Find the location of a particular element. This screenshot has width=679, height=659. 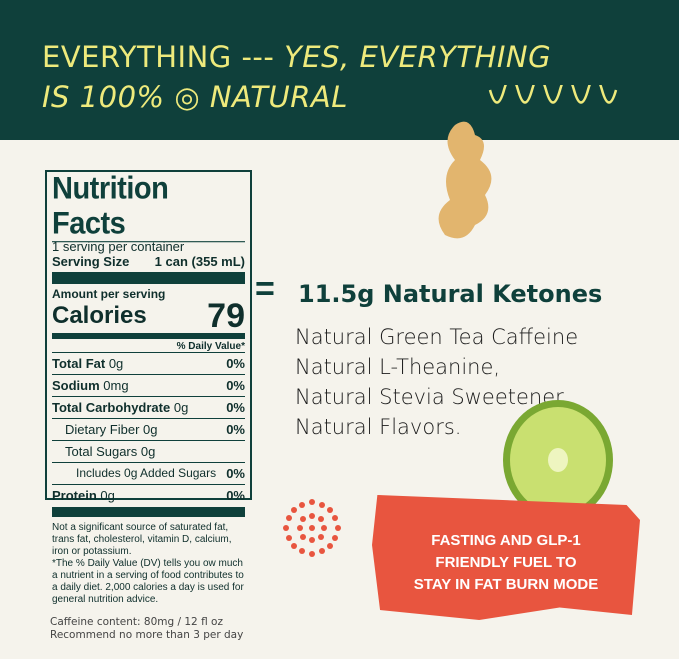

nutrient-label: Total Carbohydrate is located at coordinates (111, 407).